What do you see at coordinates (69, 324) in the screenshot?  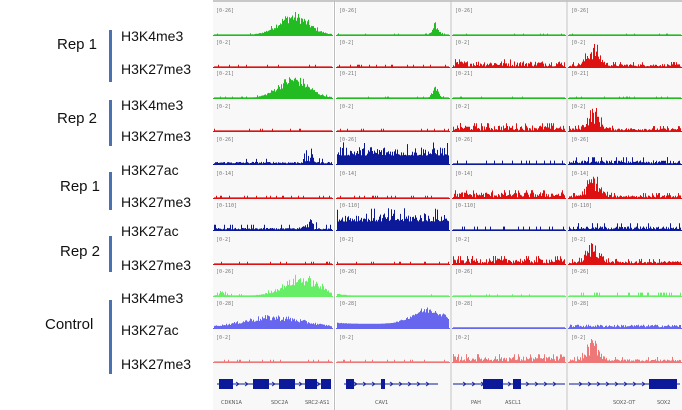 I see `group-label: Control` at bounding box center [69, 324].